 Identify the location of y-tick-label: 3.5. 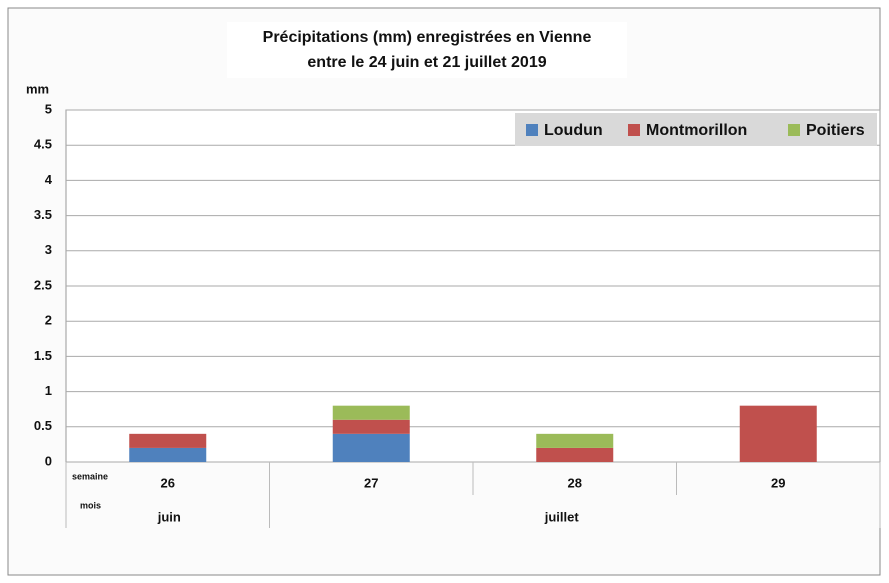
(43, 214).